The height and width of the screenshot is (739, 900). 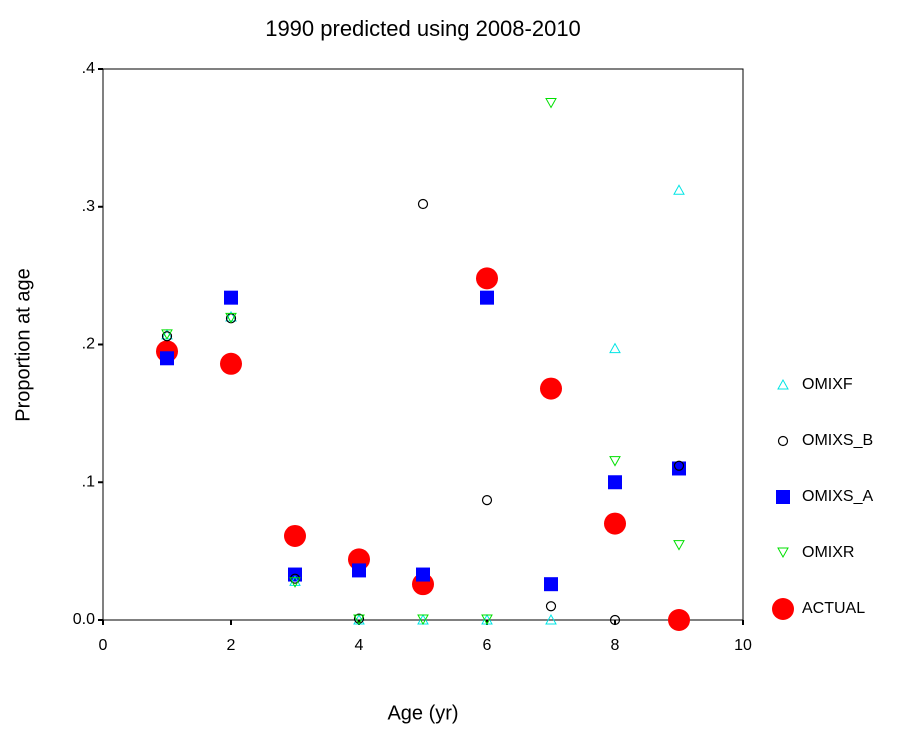 What do you see at coordinates (359, 645) in the screenshot?
I see `x-tick-label: 4` at bounding box center [359, 645].